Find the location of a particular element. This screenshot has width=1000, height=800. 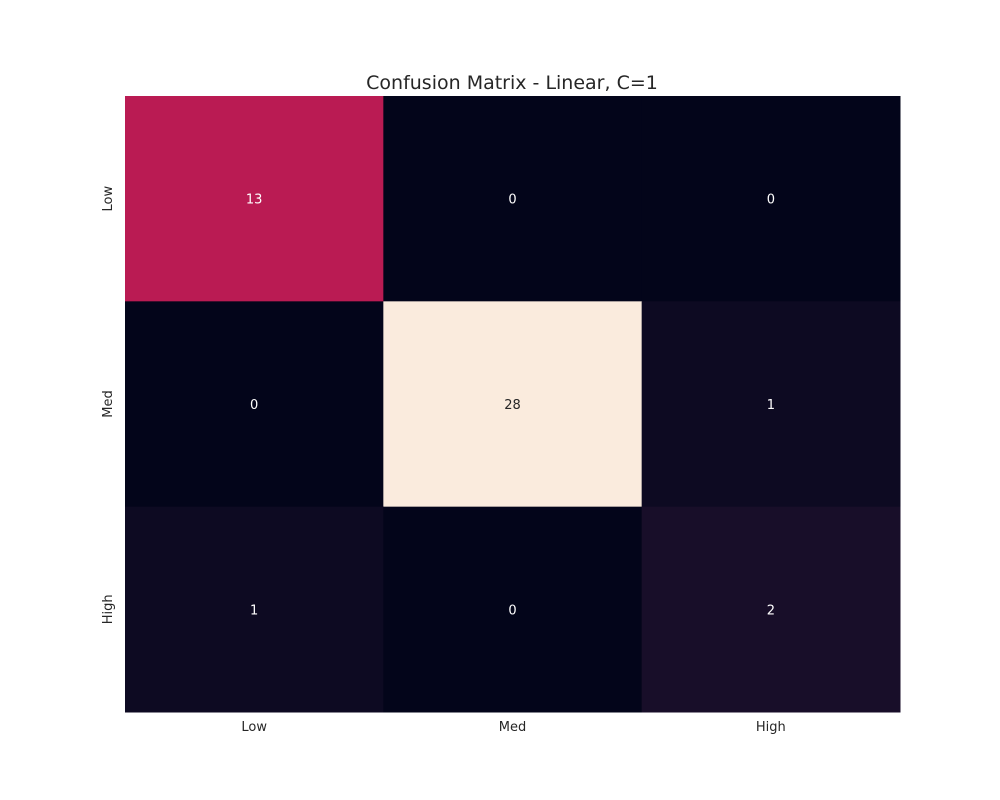

cell-value-label: 2 is located at coordinates (771, 610).